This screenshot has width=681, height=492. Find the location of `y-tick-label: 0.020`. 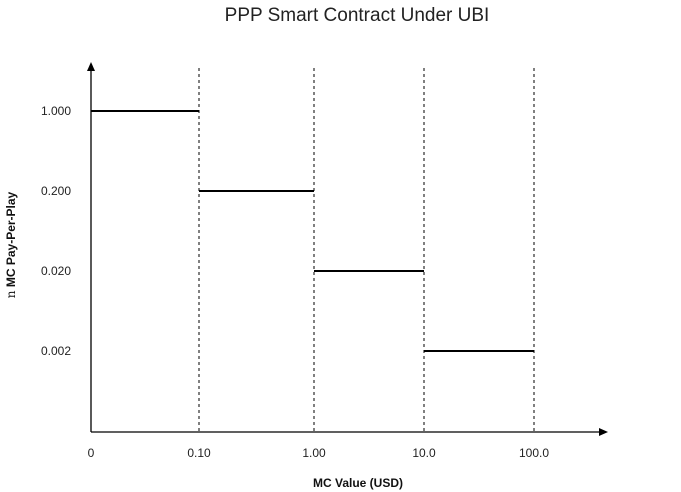

y-tick-label: 0.020 is located at coordinates (56, 271).